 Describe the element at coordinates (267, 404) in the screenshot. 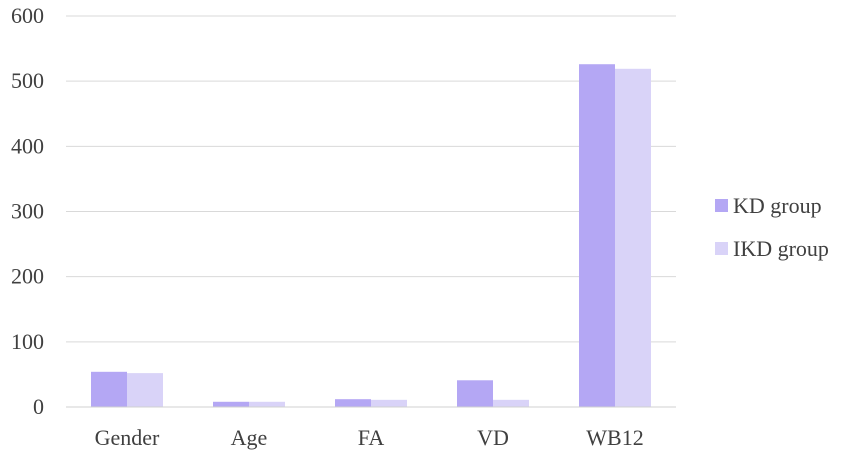

I see `bar-age-ikd-group` at that location.